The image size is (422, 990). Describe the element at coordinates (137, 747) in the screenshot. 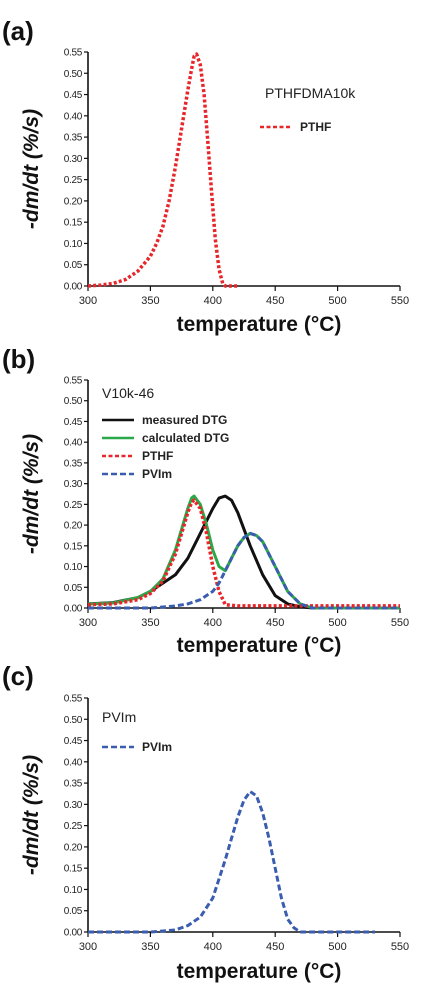

I see `legend: PVIm` at that location.